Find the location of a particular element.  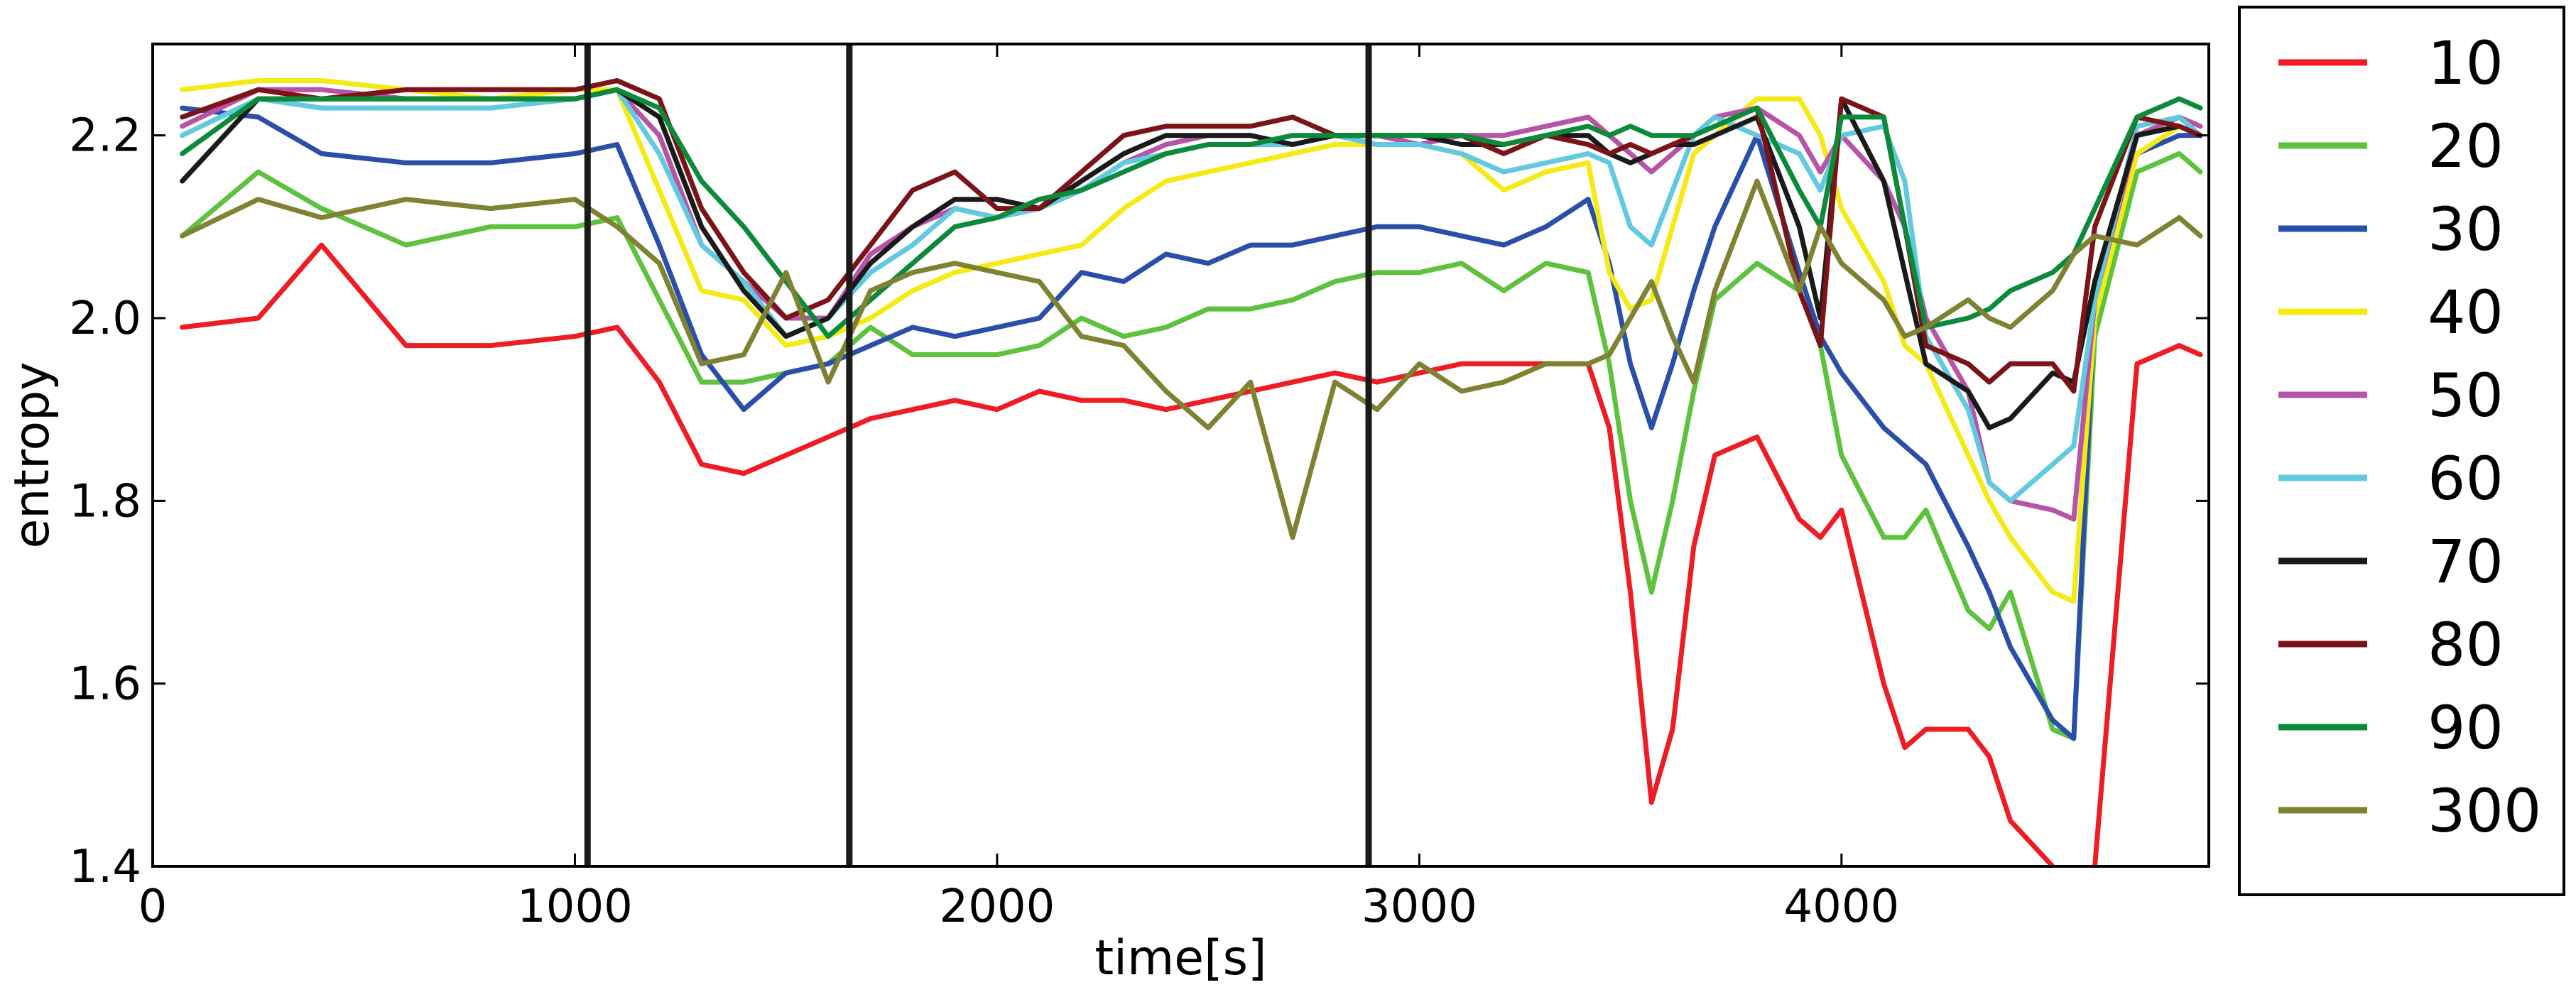

legend-label-40: 40 is located at coordinates (2466, 313).